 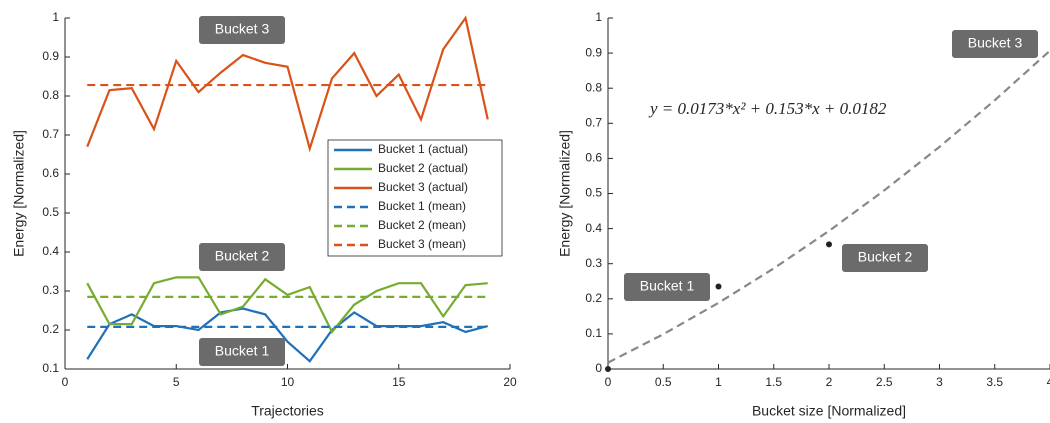 I want to click on legend-label: Bucket 3 (mean), so click(x=422, y=244).